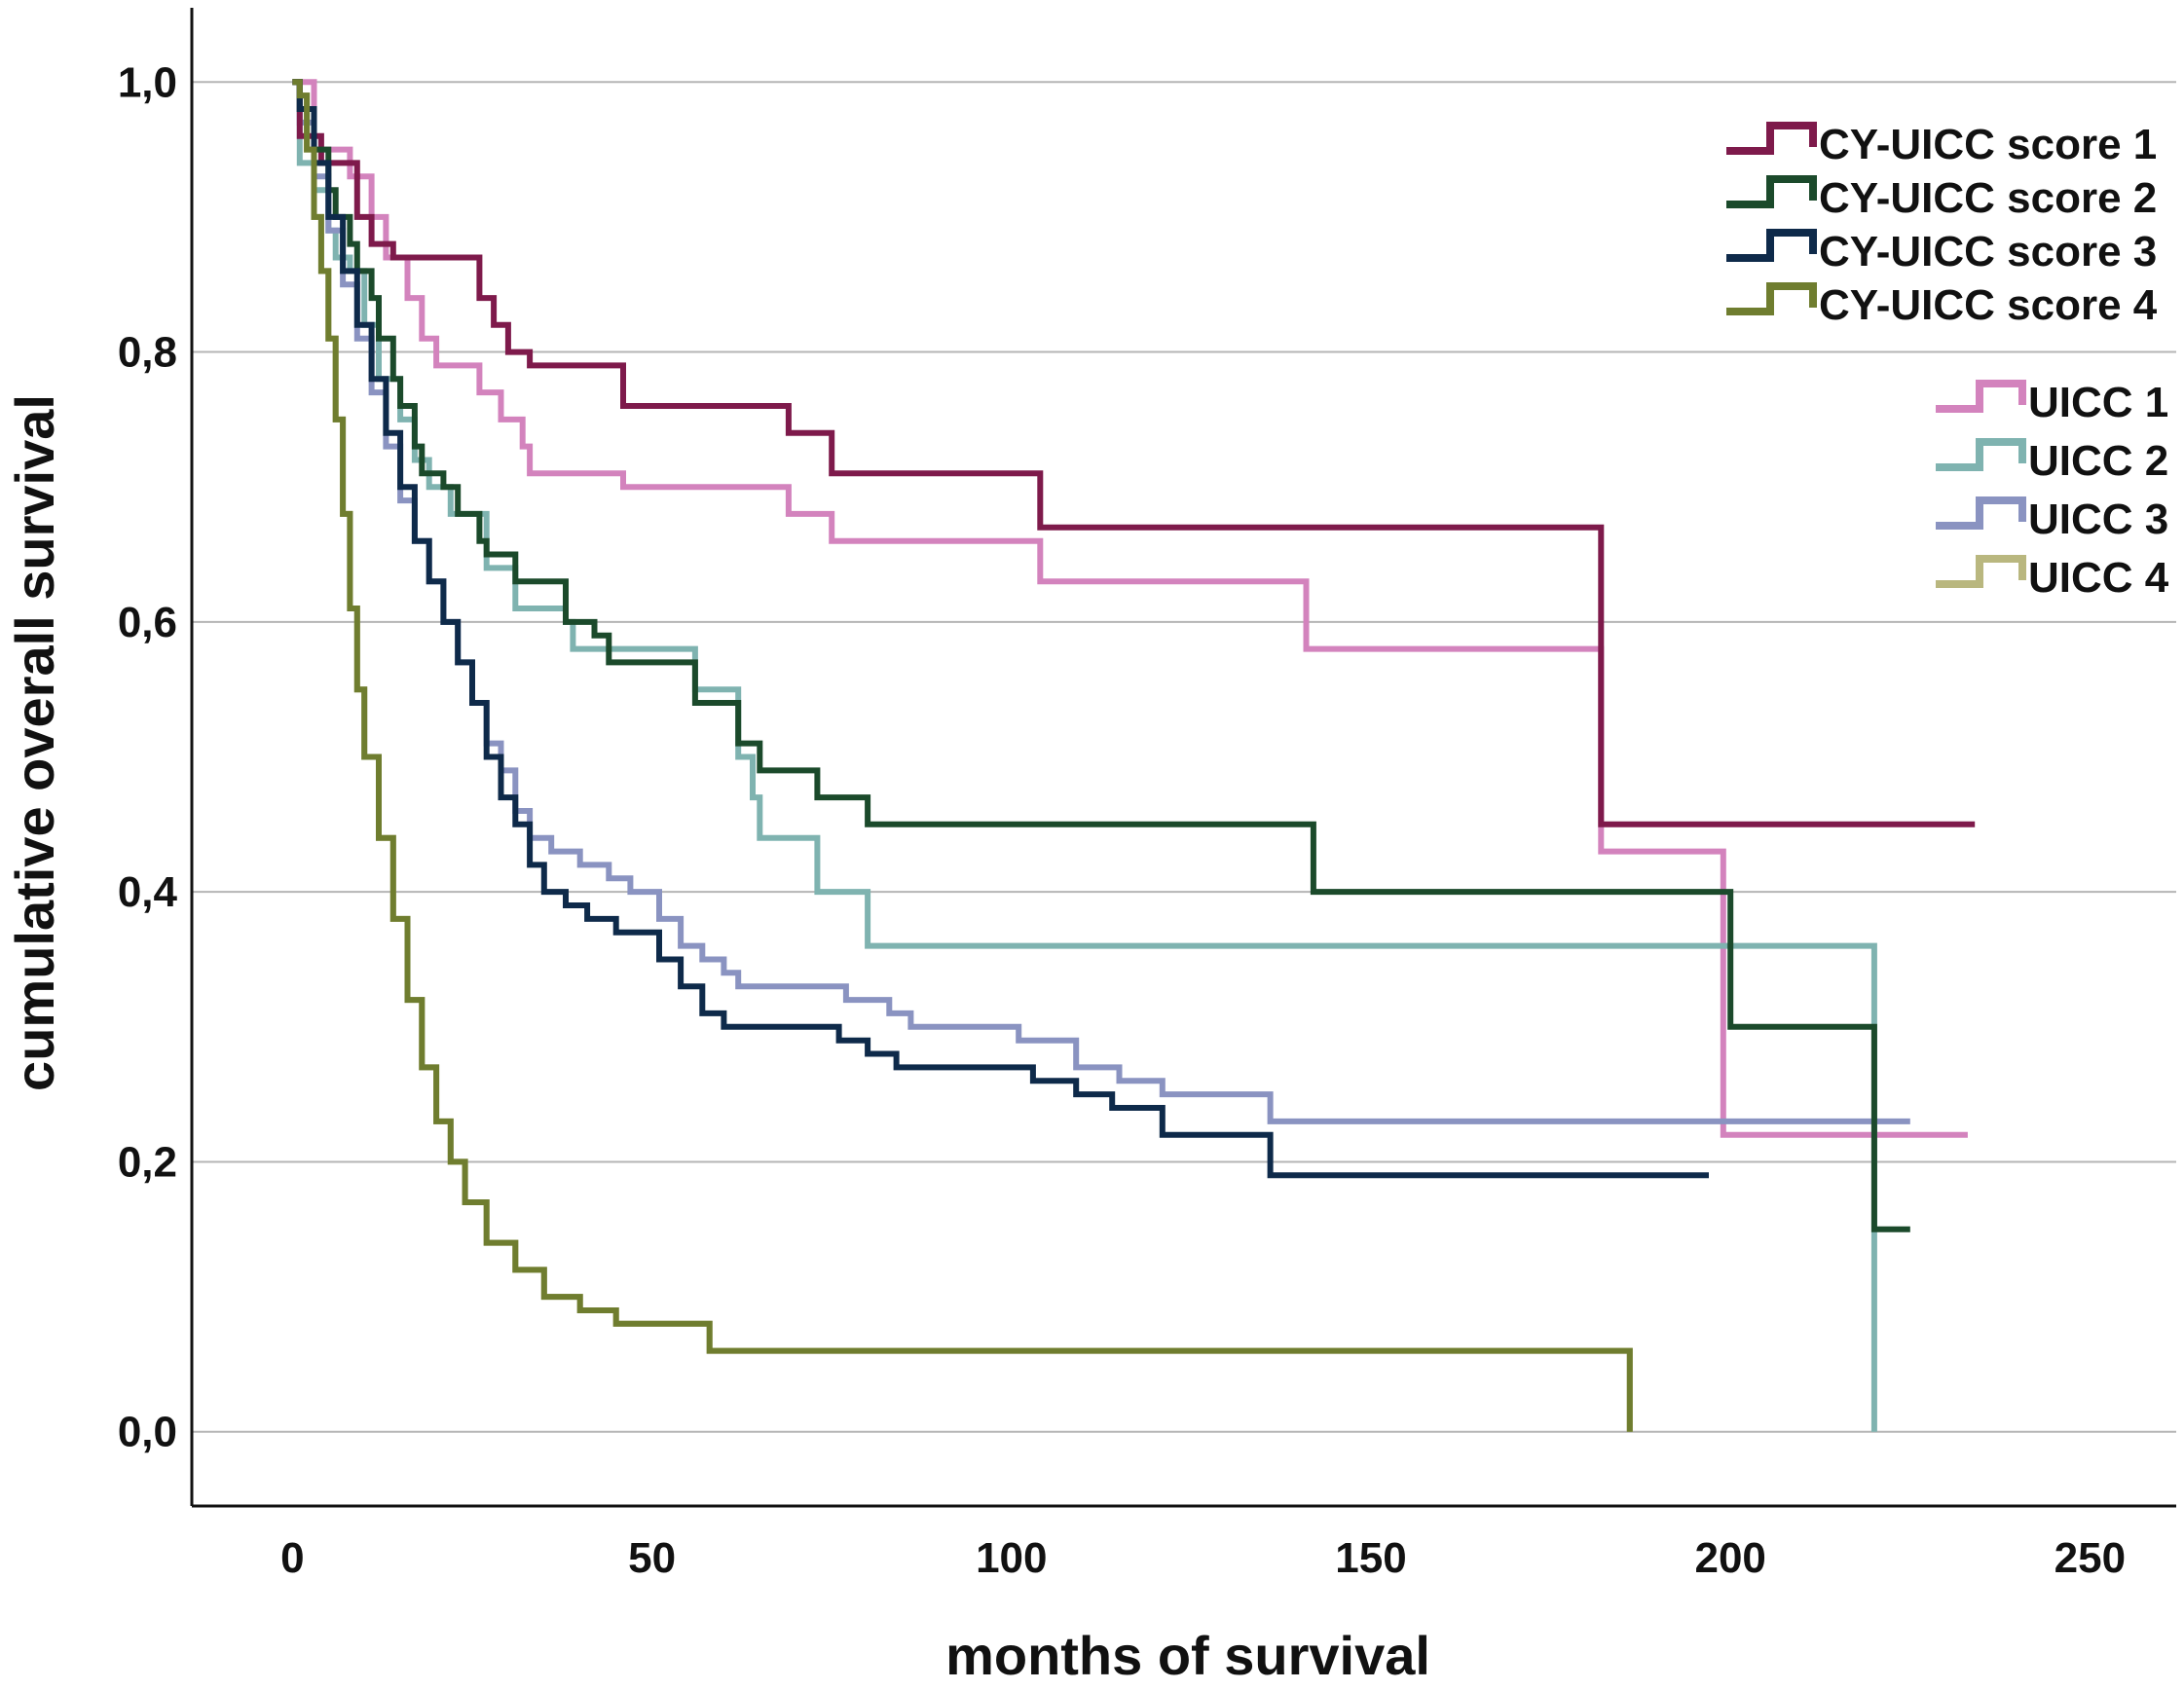  Describe the element at coordinates (652, 1558) in the screenshot. I see `x-tick-label: 50` at that location.